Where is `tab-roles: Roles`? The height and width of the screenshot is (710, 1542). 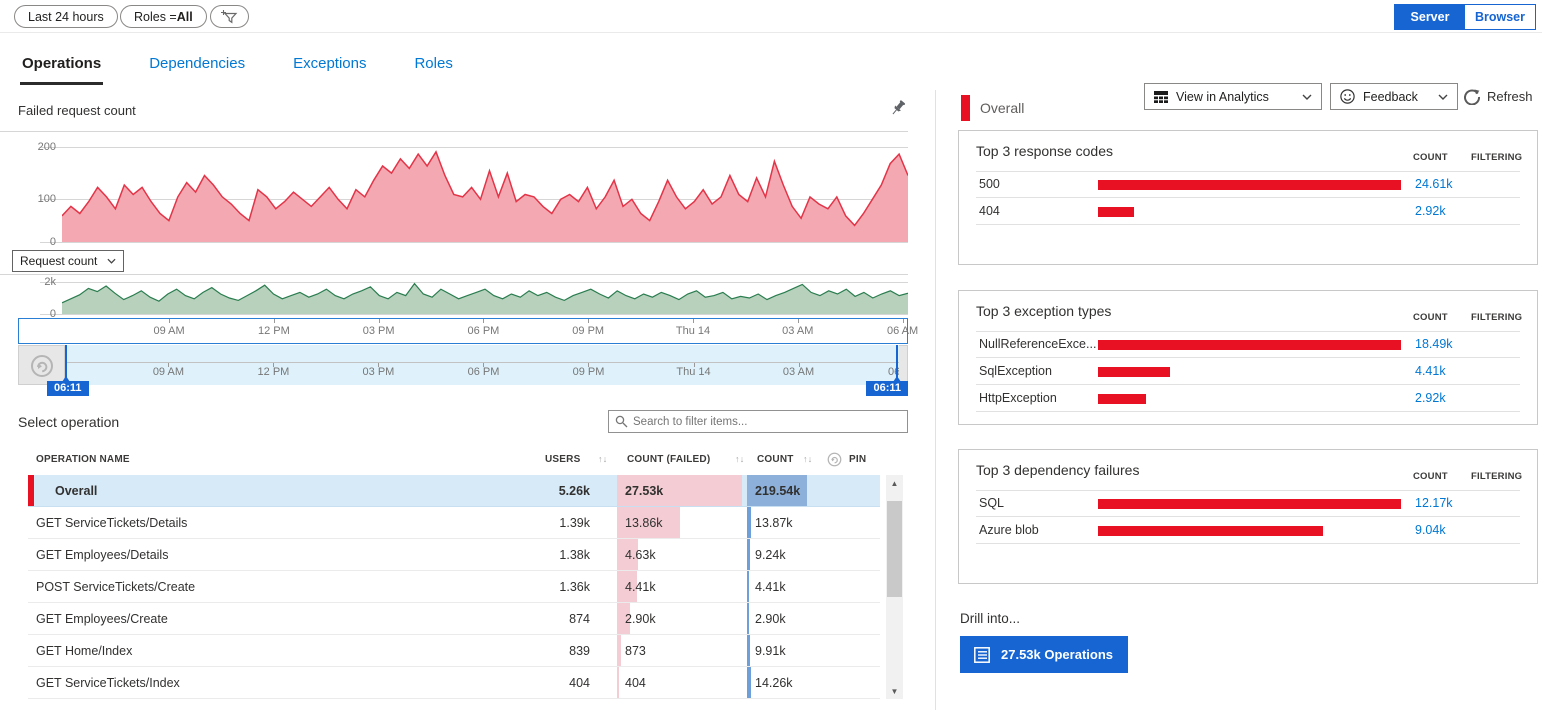
tab-roles: Roles is located at coordinates (433, 63).